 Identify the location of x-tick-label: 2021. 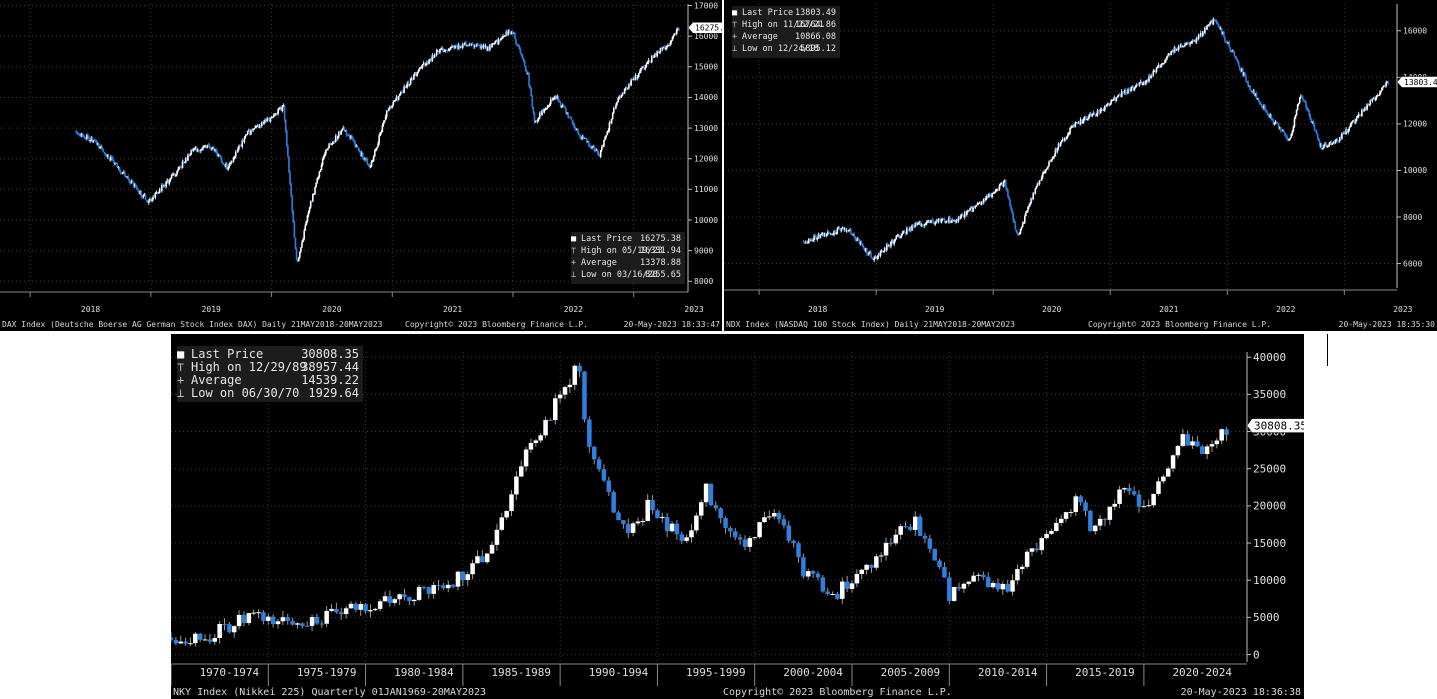
(1168, 309).